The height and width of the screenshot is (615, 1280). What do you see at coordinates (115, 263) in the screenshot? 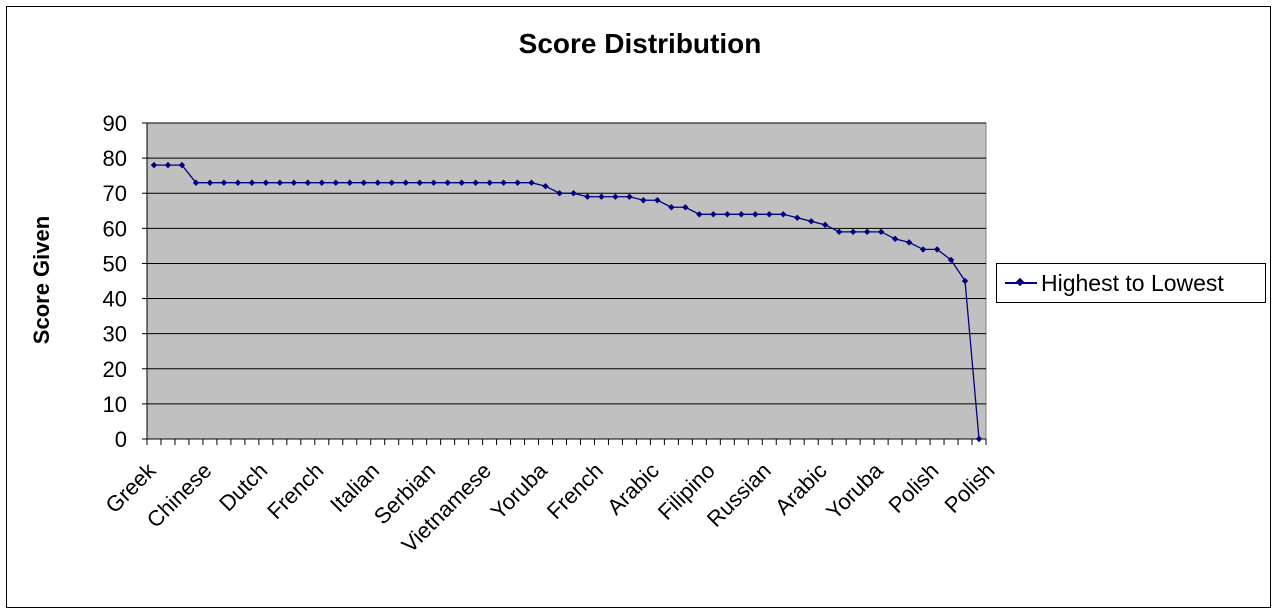
I see `y-tick-label: 50` at bounding box center [115, 263].